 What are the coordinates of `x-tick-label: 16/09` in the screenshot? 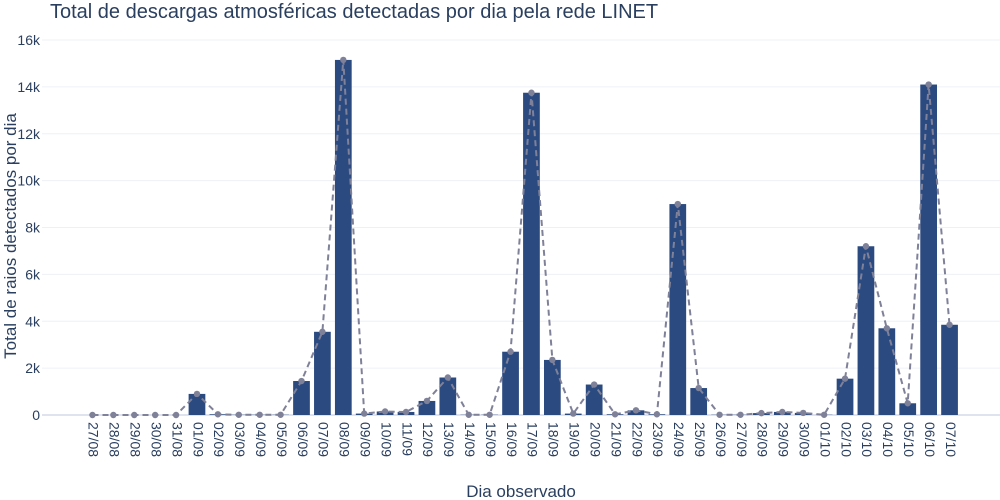 It's located at (512, 439).